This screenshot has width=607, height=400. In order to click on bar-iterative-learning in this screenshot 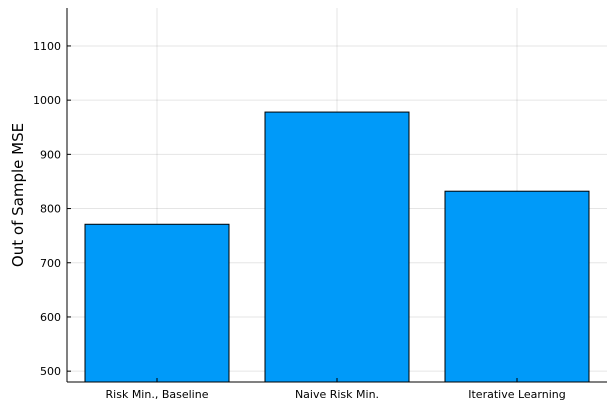, I will do `click(517, 286)`.